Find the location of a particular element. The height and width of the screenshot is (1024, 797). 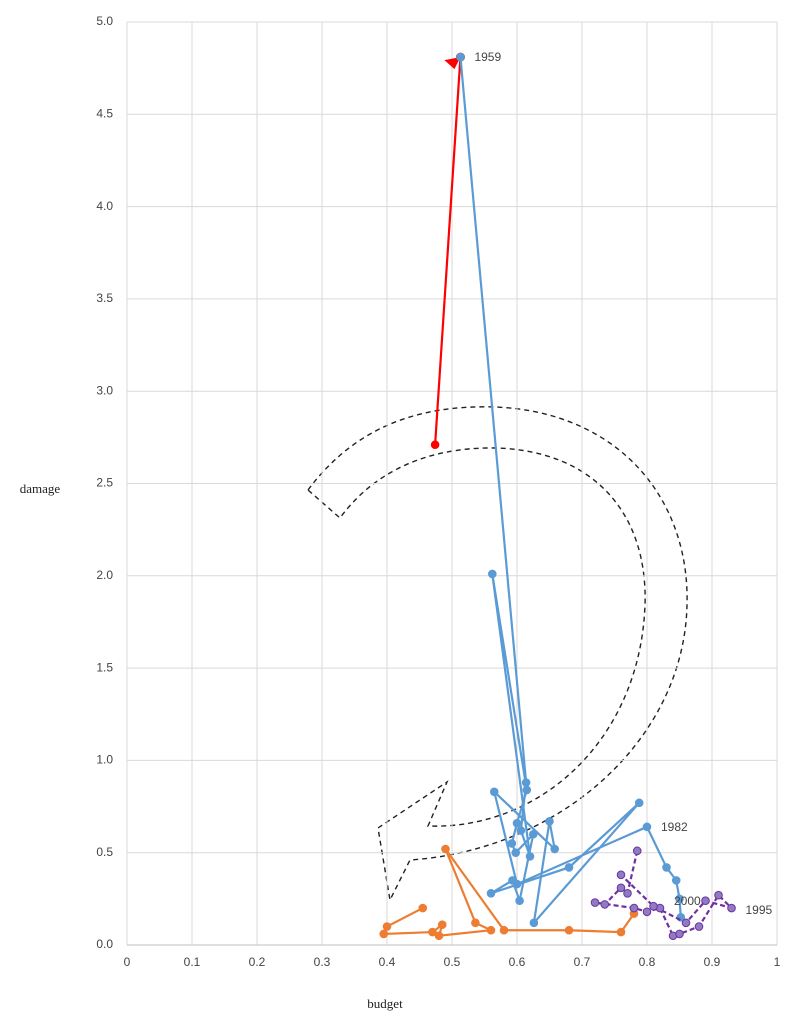

x-tick-label: 0.5 is located at coordinates (452, 962).